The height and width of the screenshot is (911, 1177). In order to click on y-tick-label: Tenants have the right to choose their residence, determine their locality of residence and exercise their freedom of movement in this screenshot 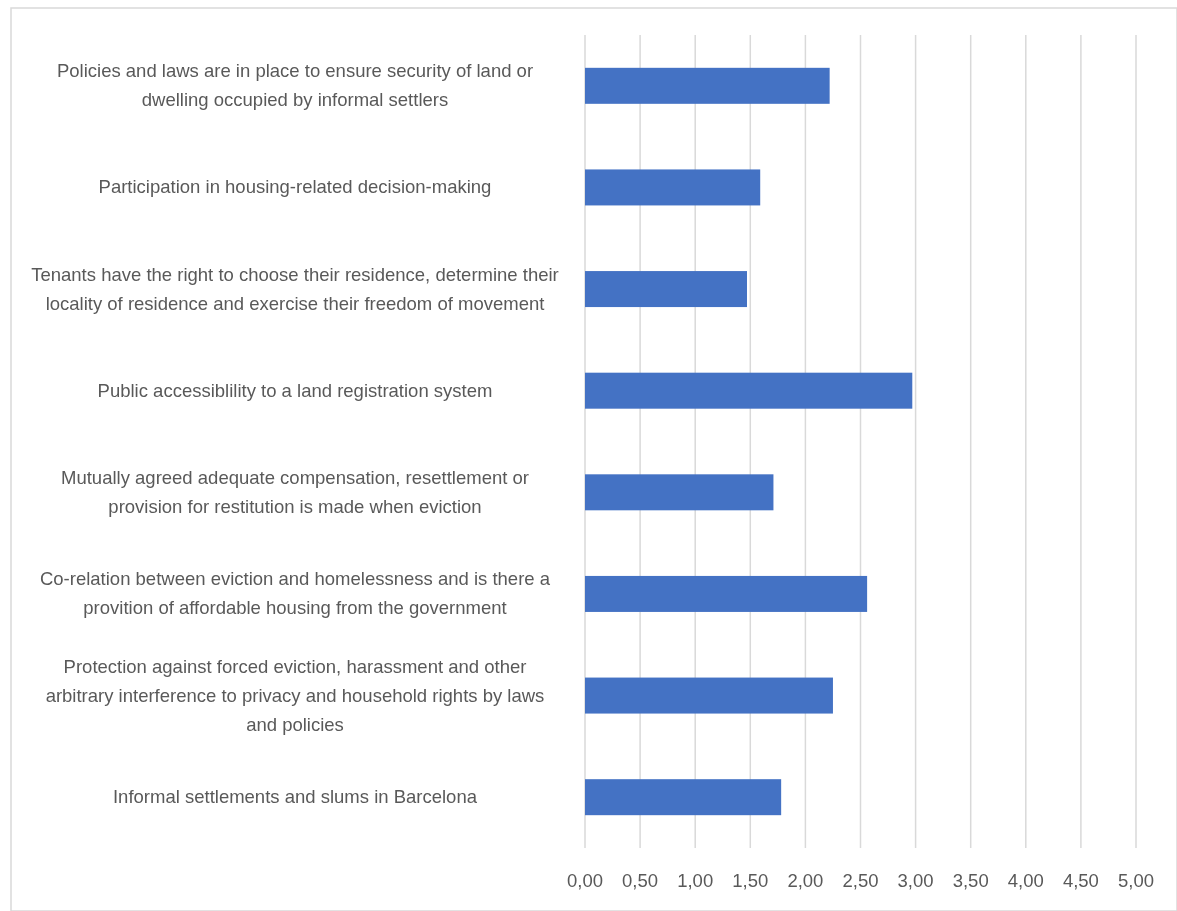, I will do `click(295, 288)`.